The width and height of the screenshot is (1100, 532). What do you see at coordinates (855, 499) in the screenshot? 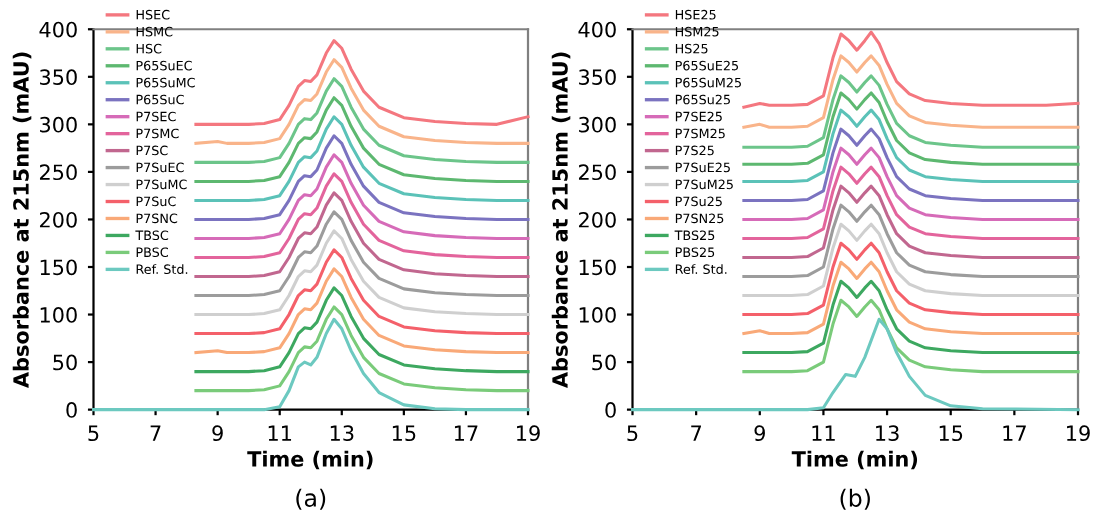
I see `text: (b)` at bounding box center [855, 499].